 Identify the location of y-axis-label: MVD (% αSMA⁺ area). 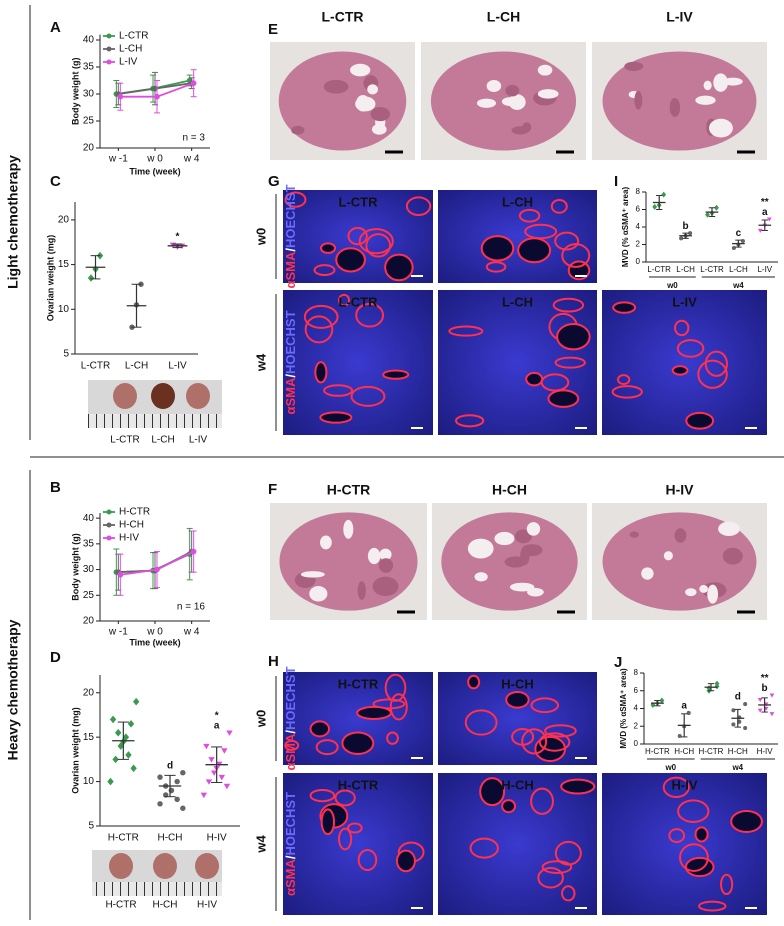
(623, 708).